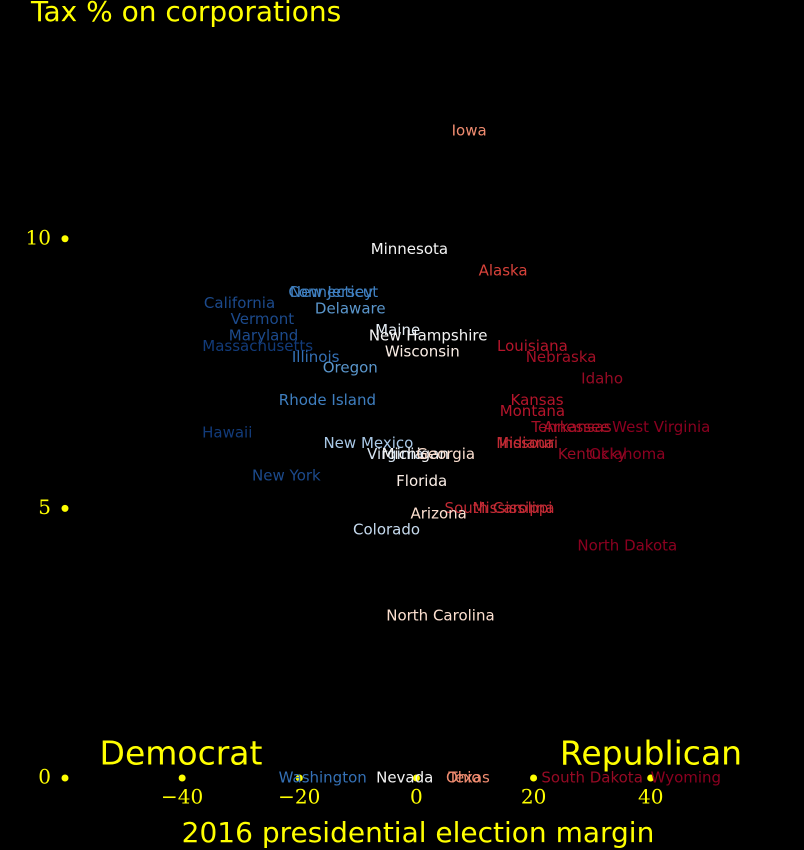 The height and width of the screenshot is (850, 804). What do you see at coordinates (299, 797) in the screenshot?
I see `x-tick-label: −20` at bounding box center [299, 797].